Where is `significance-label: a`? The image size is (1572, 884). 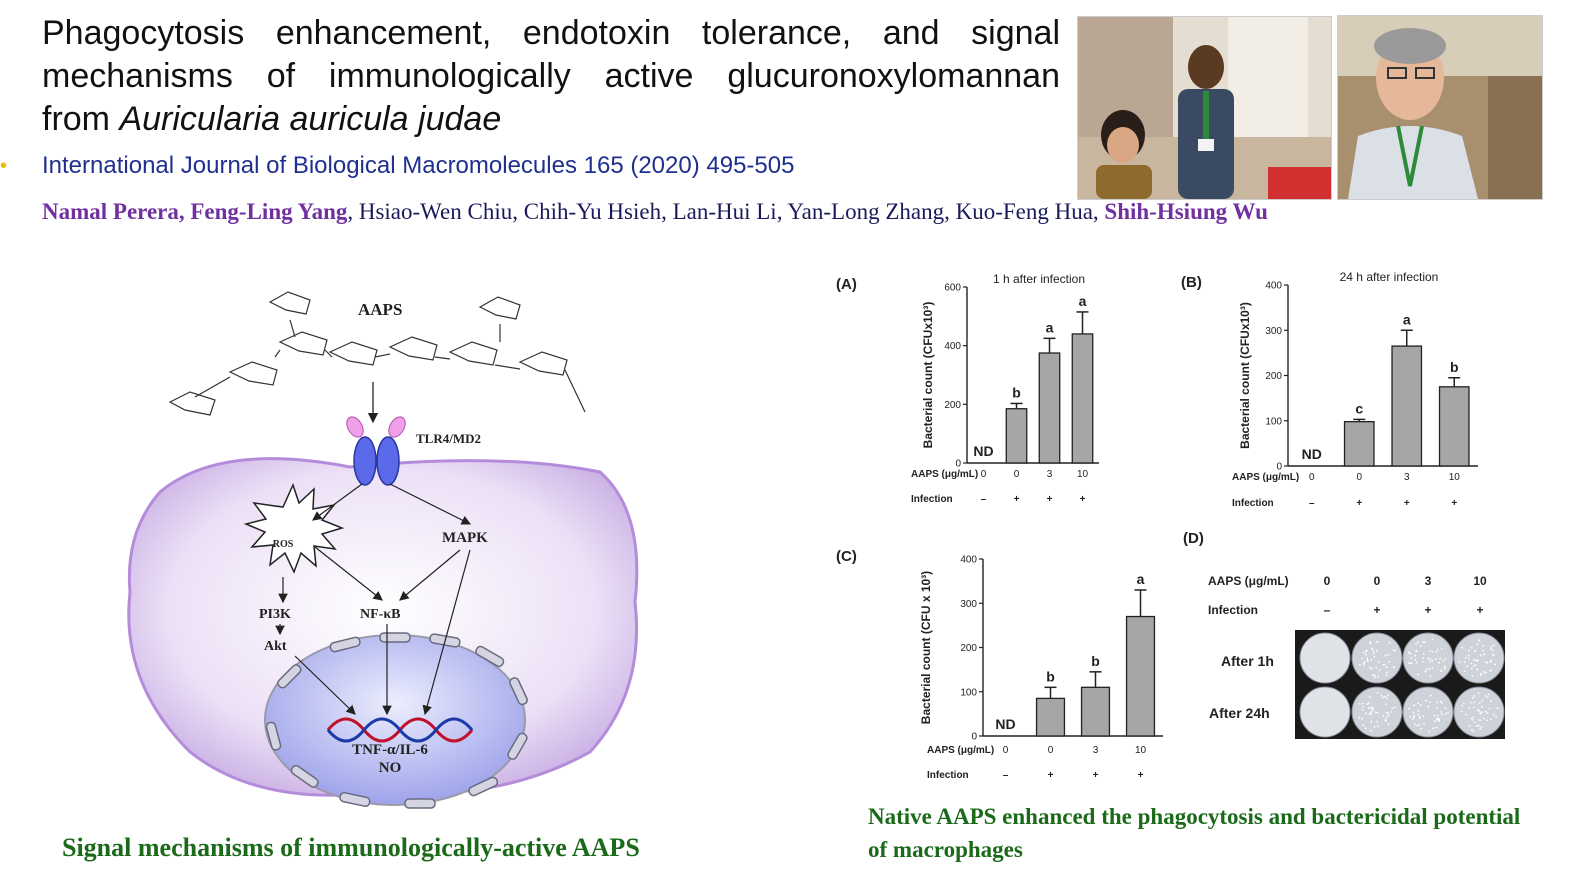
significance-label: a is located at coordinates (1407, 319).